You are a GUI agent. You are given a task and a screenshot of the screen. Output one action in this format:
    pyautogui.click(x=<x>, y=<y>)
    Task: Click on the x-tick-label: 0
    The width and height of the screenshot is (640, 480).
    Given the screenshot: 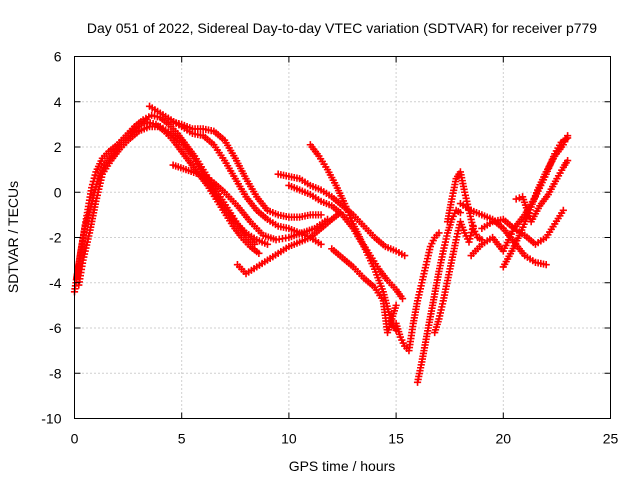 What is the action you would take?
    pyautogui.click(x=75, y=439)
    